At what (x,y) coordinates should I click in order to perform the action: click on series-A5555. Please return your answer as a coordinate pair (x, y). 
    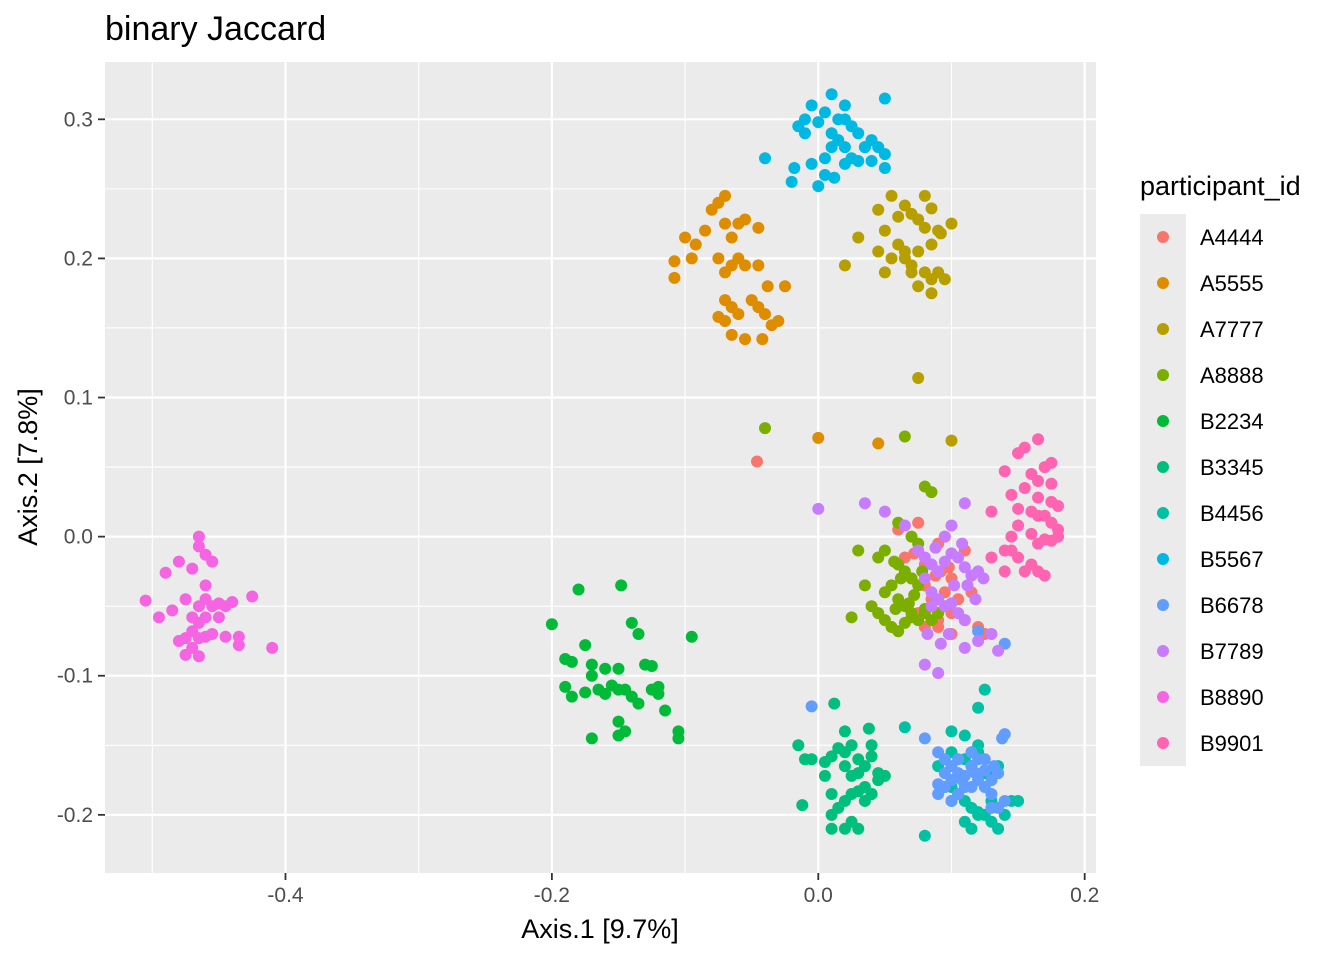
    Looking at the image, I should click on (776, 319).